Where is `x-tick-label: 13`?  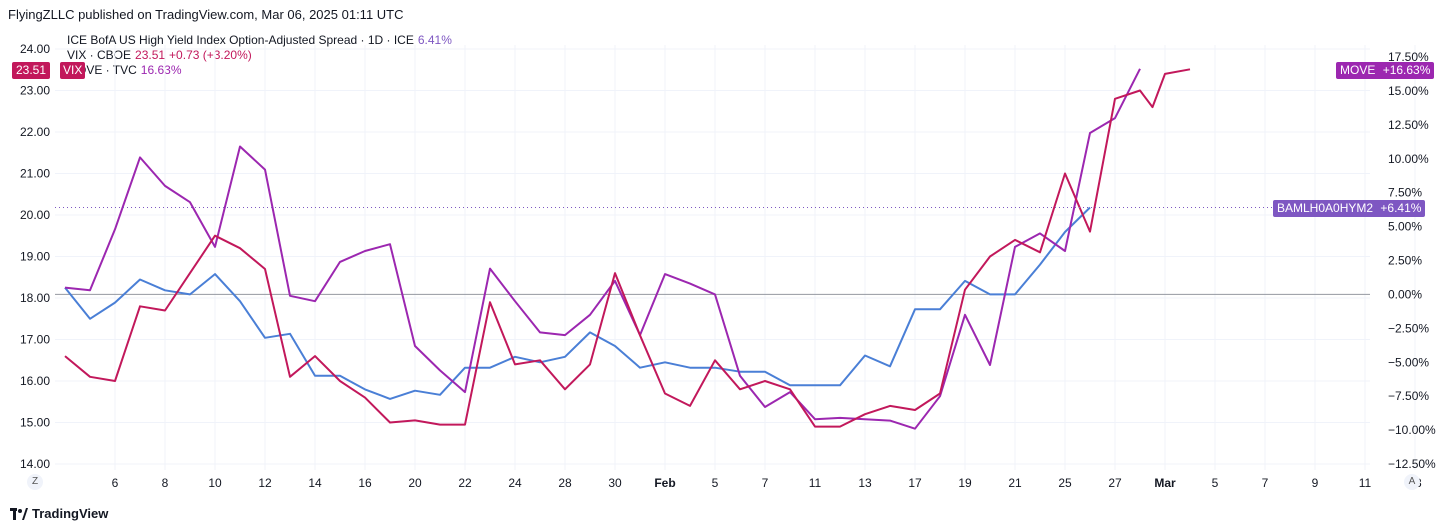 x-tick-label: 13 is located at coordinates (865, 483).